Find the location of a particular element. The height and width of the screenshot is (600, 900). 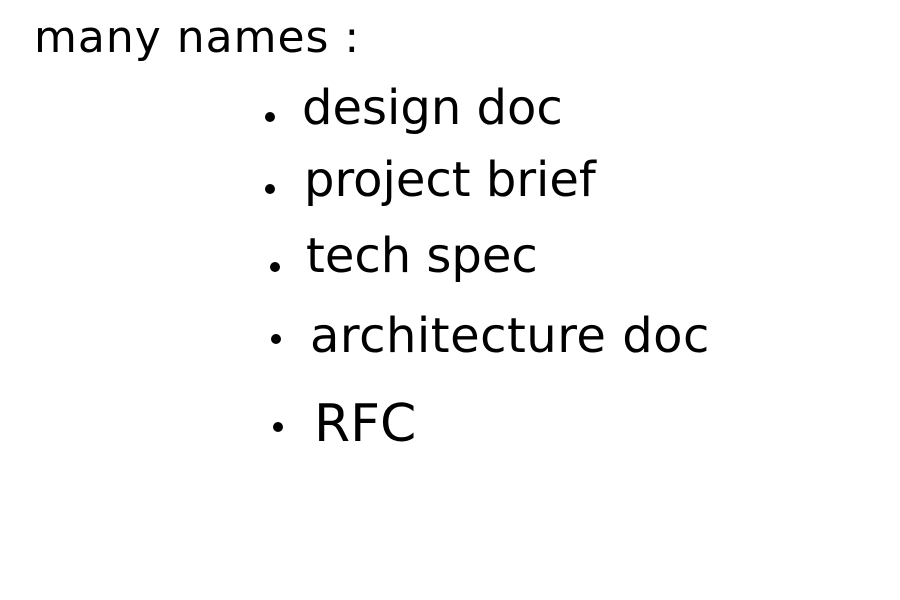

list-item-label: tech spec is located at coordinates (422, 256).